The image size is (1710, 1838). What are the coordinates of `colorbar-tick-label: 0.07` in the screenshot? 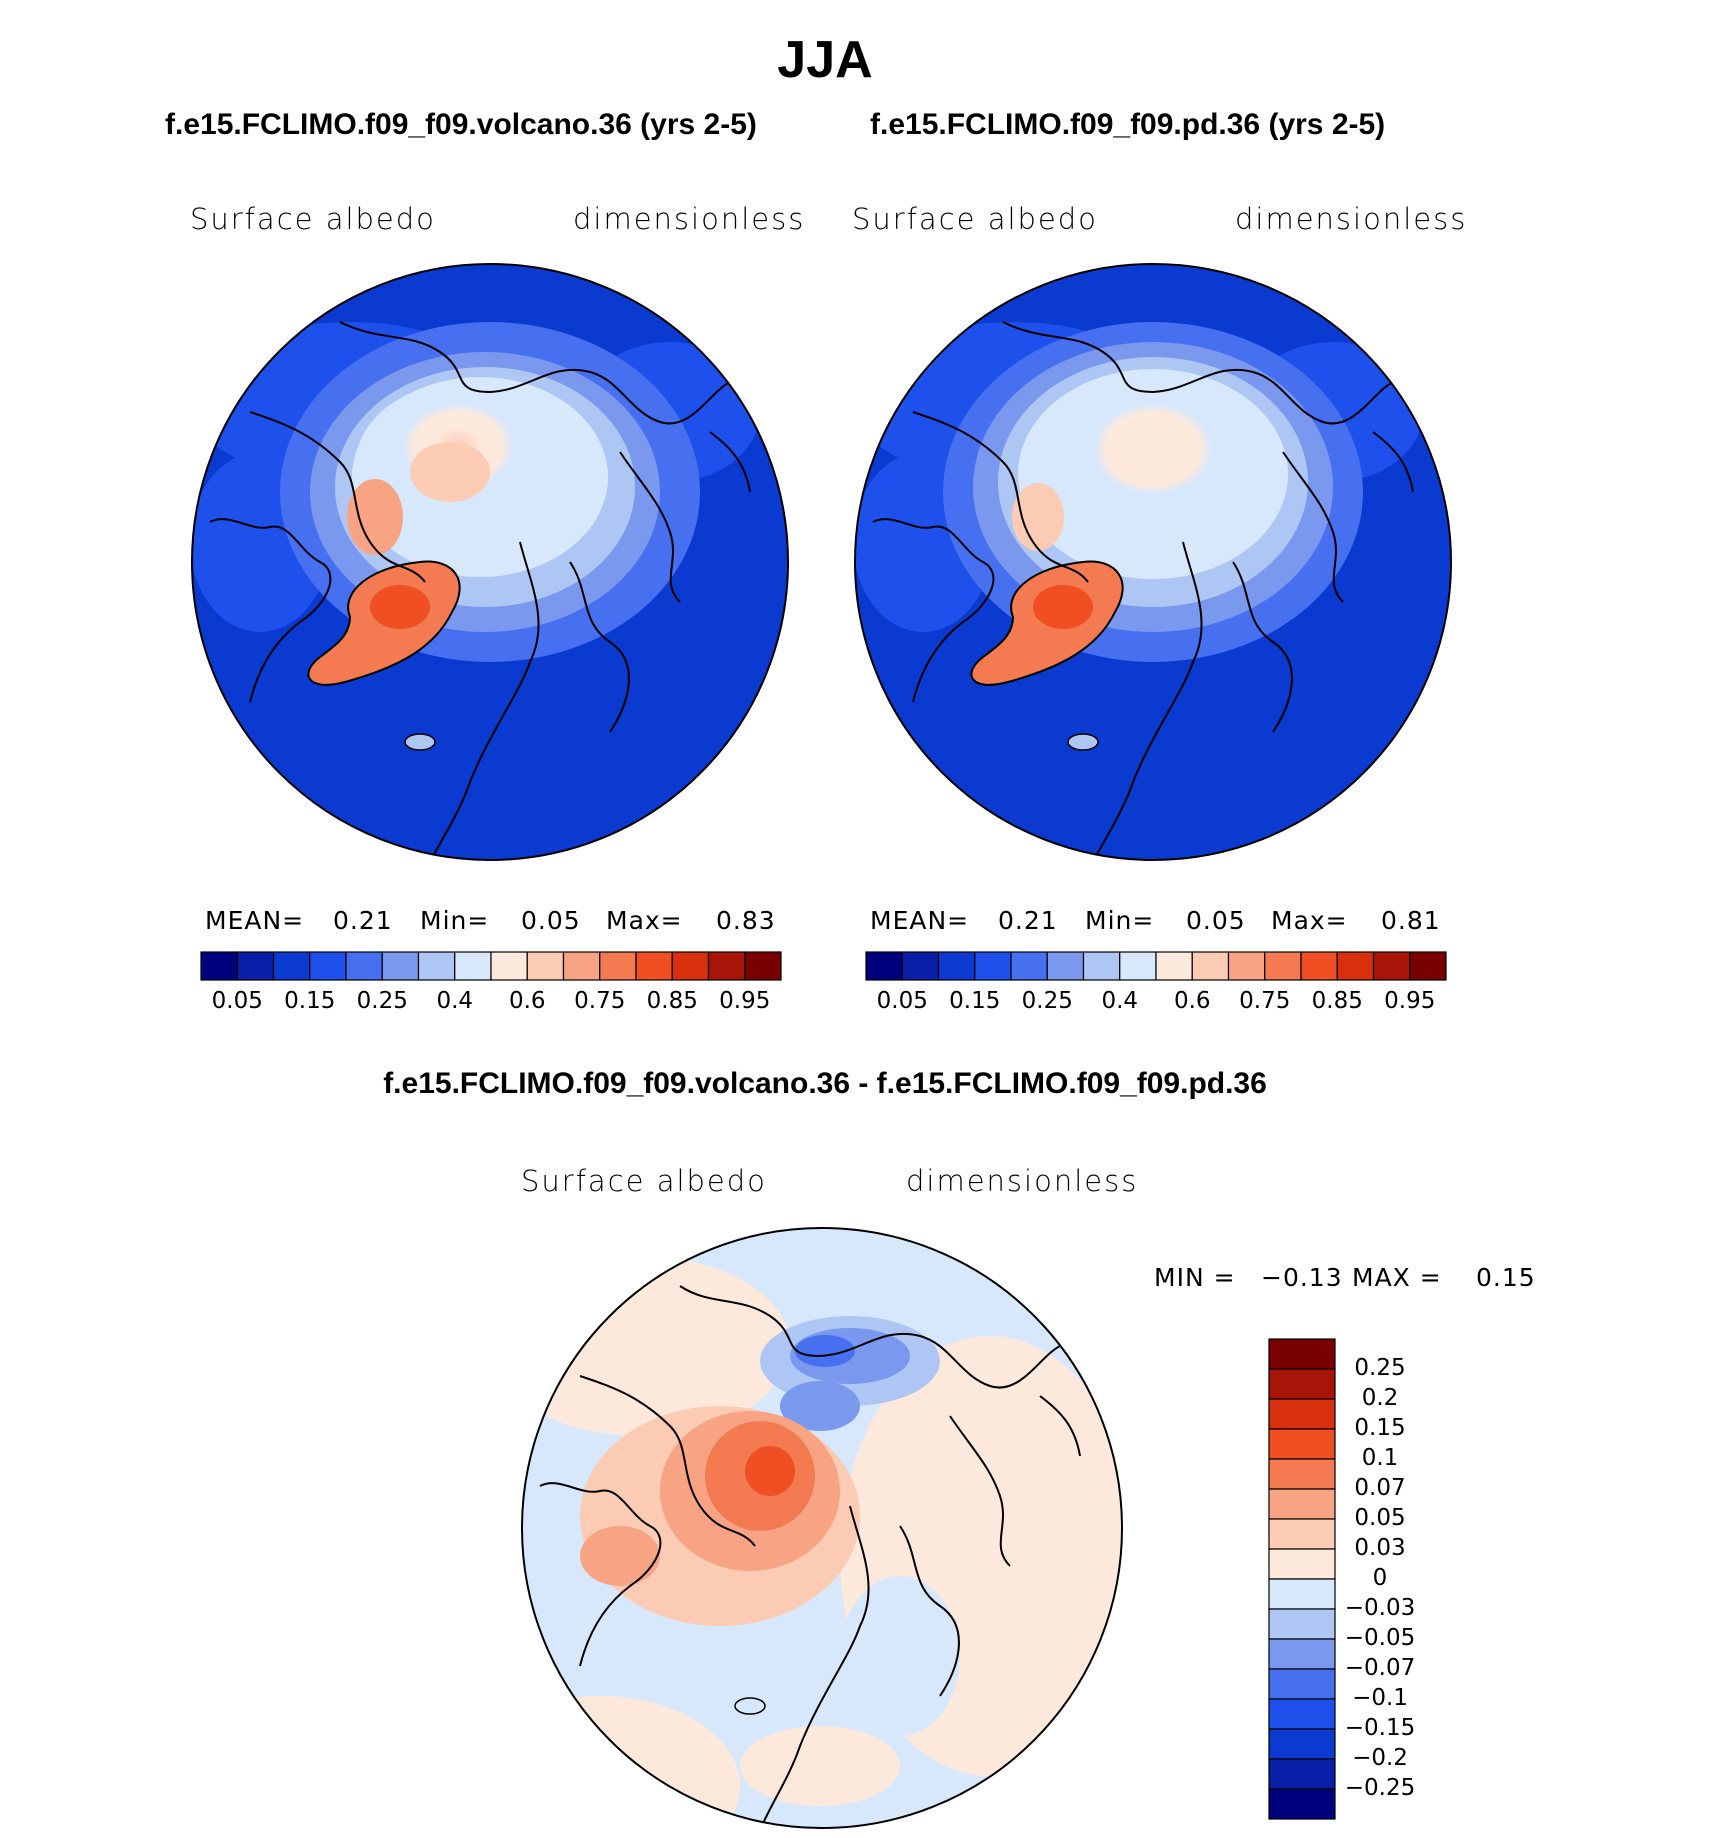 It's located at (1380, 1488).